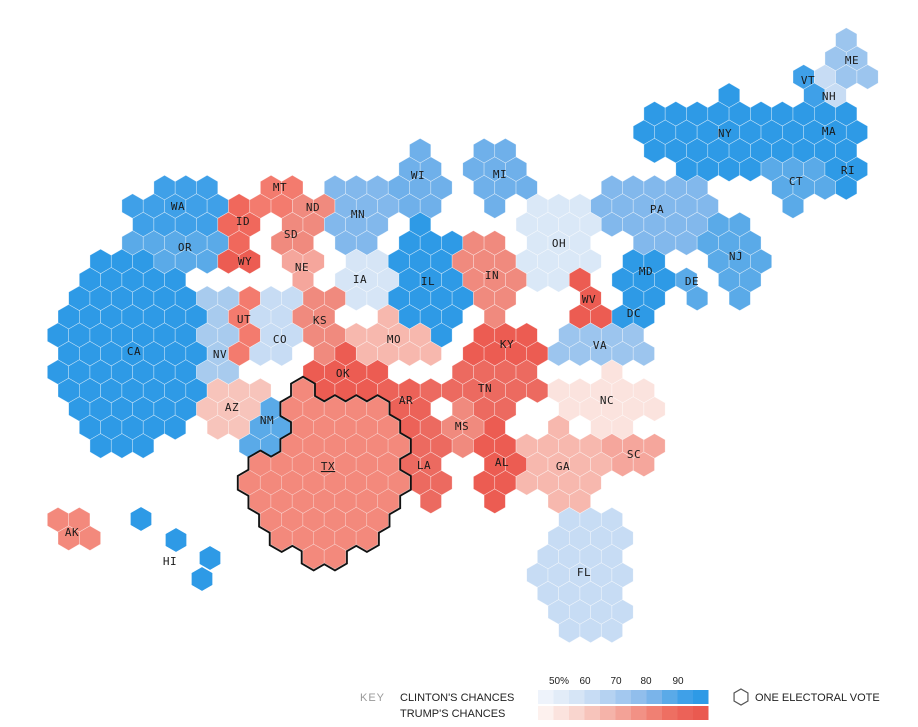 This screenshot has width=918, height=727. I want to click on legend-tick-label: 70, so click(616, 681).